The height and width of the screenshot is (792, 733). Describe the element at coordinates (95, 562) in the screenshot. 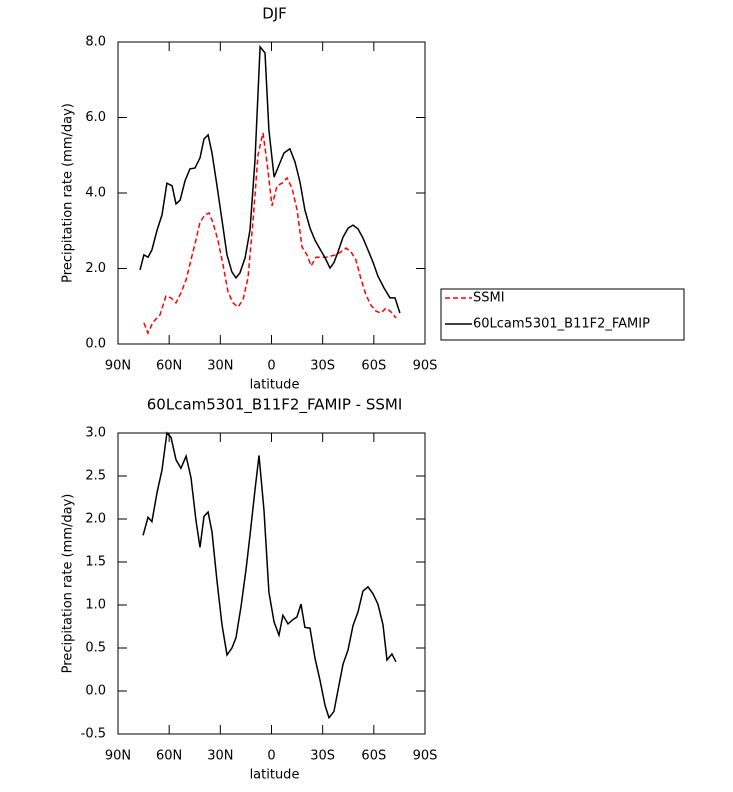

I see `y-tick-label: 1.5` at that location.